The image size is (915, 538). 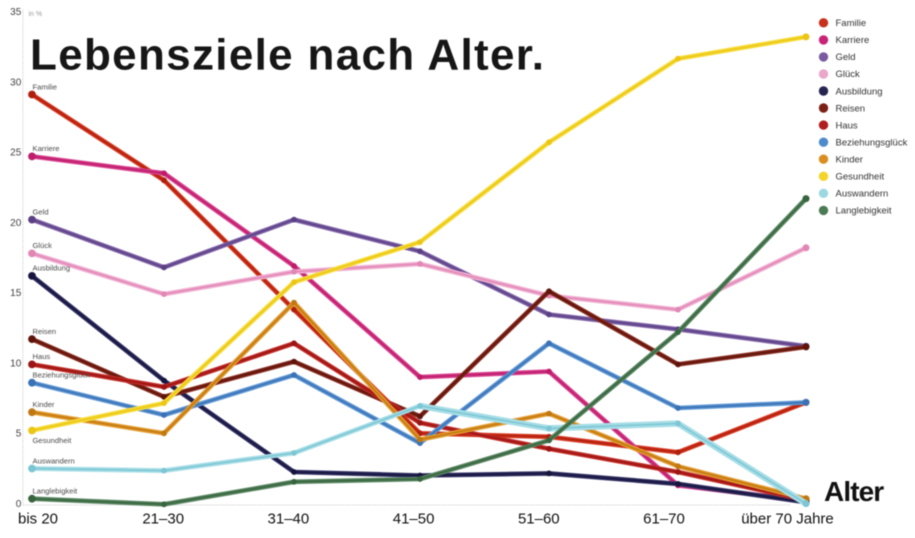 What do you see at coordinates (289, 519) in the screenshot?
I see `svg-text: 31–40` at bounding box center [289, 519].